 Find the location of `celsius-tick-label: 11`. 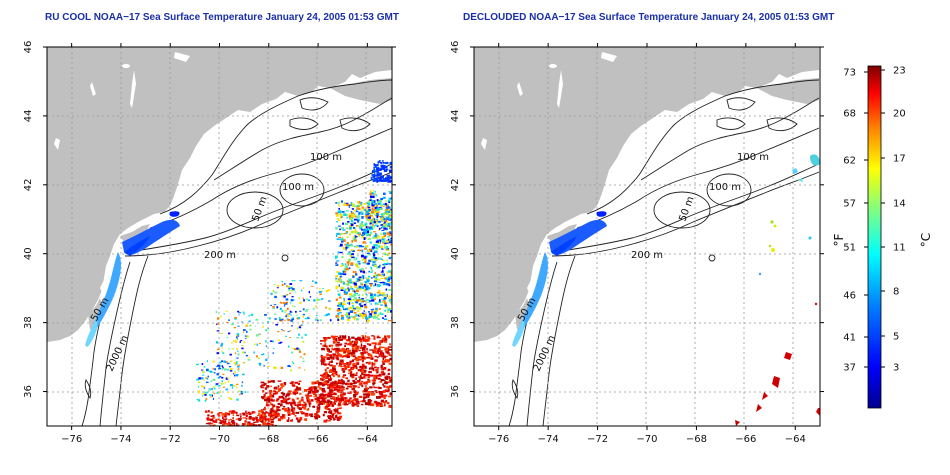

celsius-tick-label: 11 is located at coordinates (899, 248).